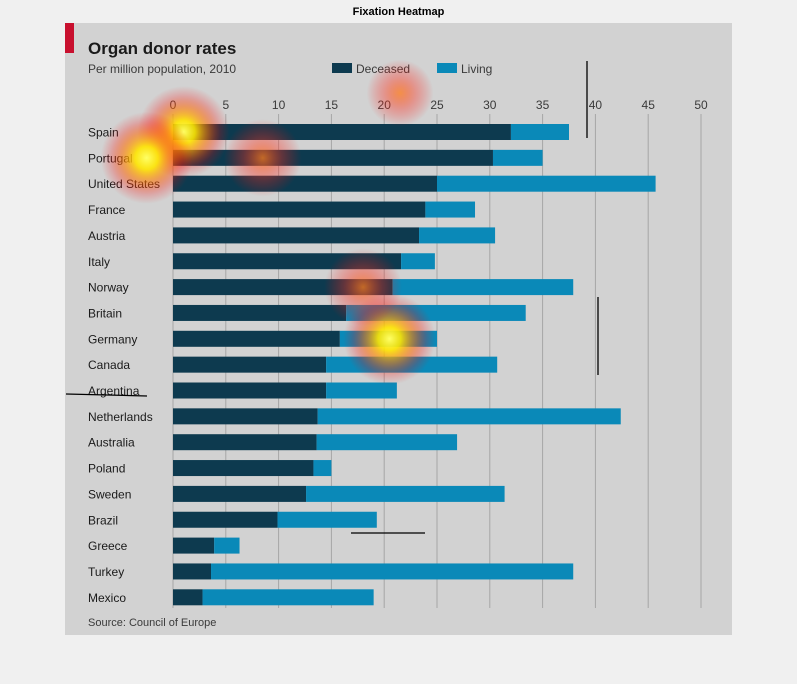  I want to click on x-tick-label: 50, so click(701, 105).